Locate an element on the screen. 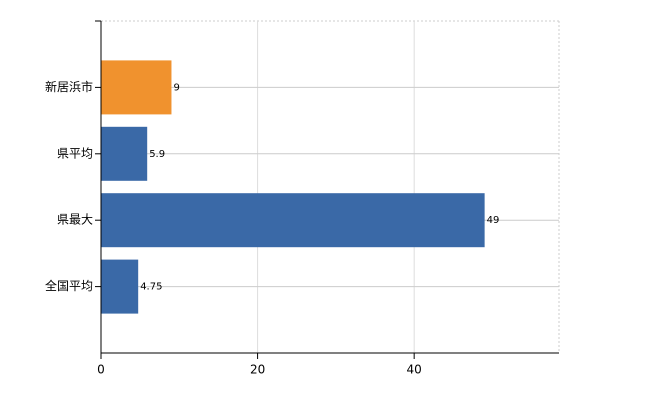  data-label: 49 is located at coordinates (493, 220).